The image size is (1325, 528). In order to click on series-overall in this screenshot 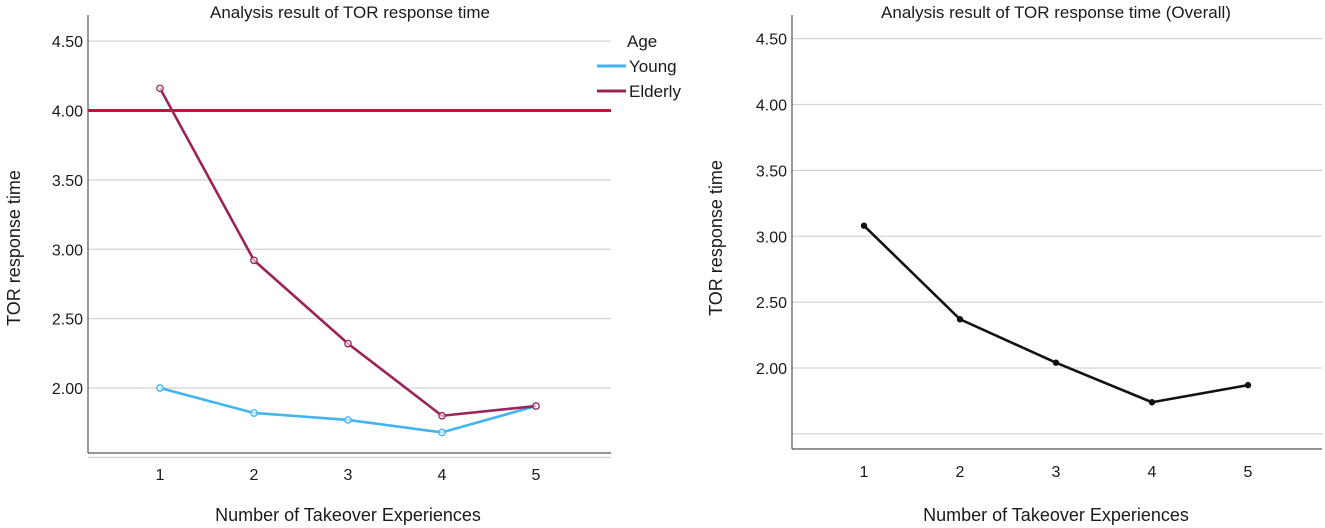, I will do `click(1056, 314)`.